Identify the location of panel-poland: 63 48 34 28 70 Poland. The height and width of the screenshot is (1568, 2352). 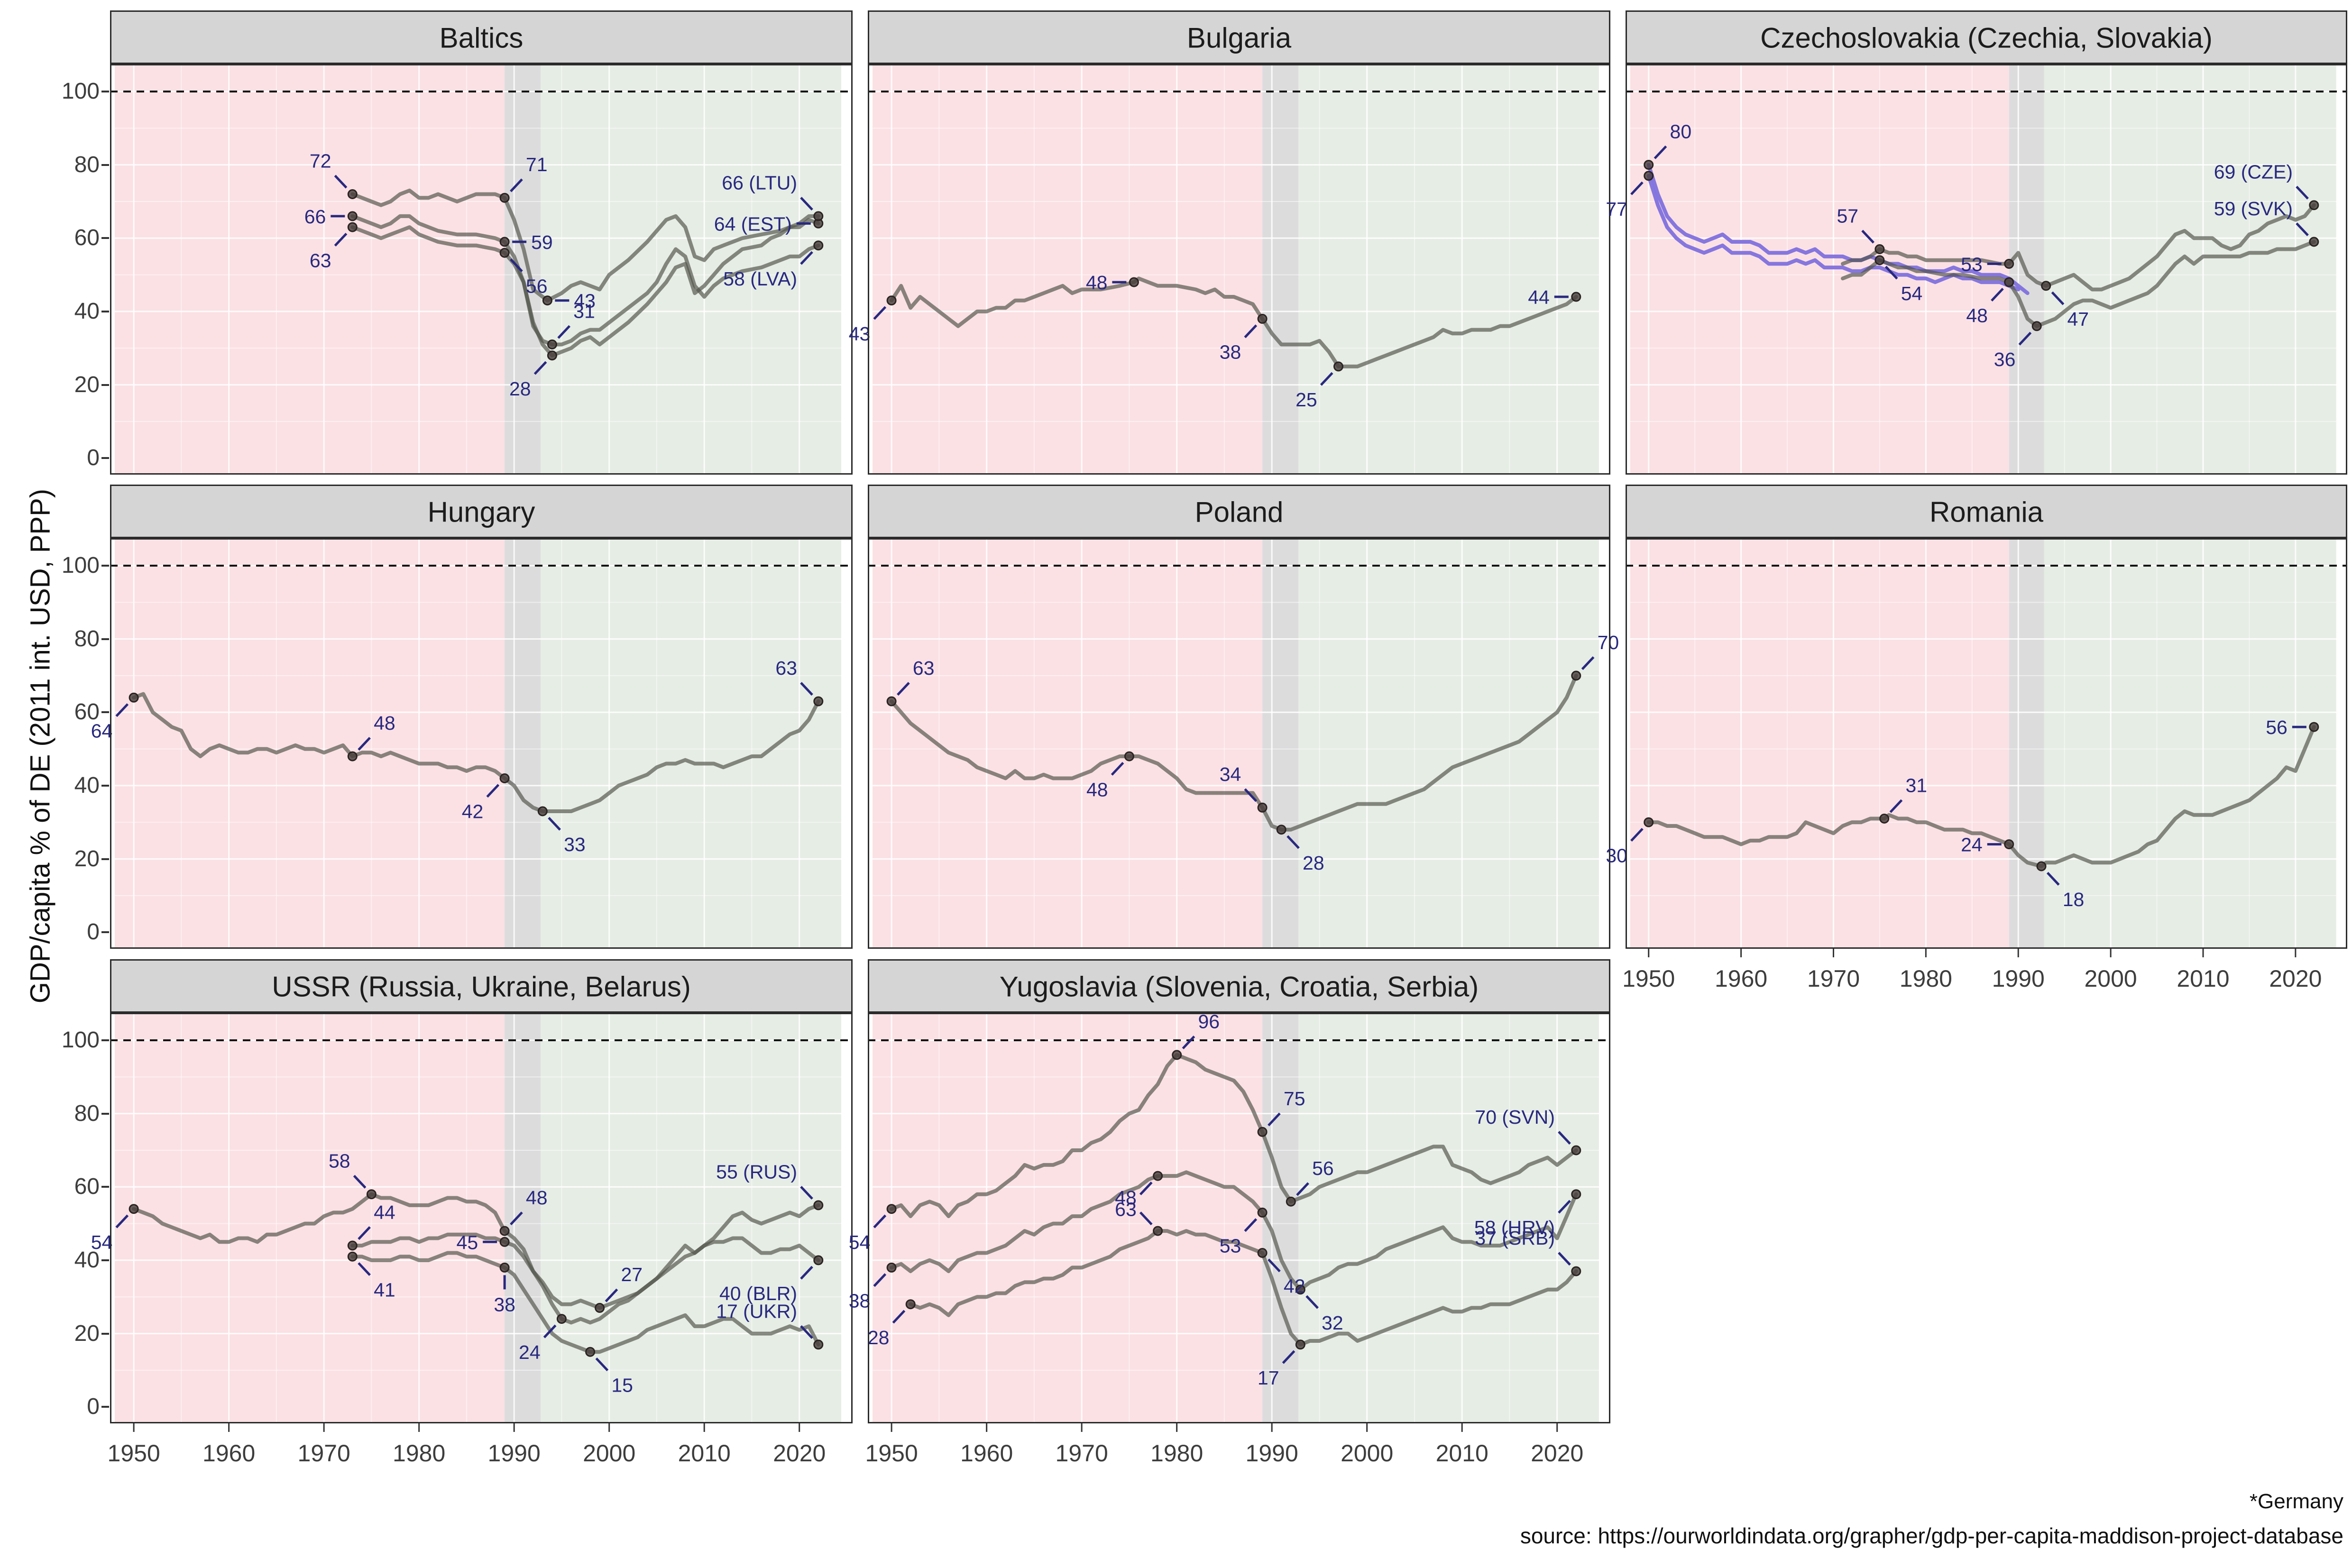
(1243, 717).